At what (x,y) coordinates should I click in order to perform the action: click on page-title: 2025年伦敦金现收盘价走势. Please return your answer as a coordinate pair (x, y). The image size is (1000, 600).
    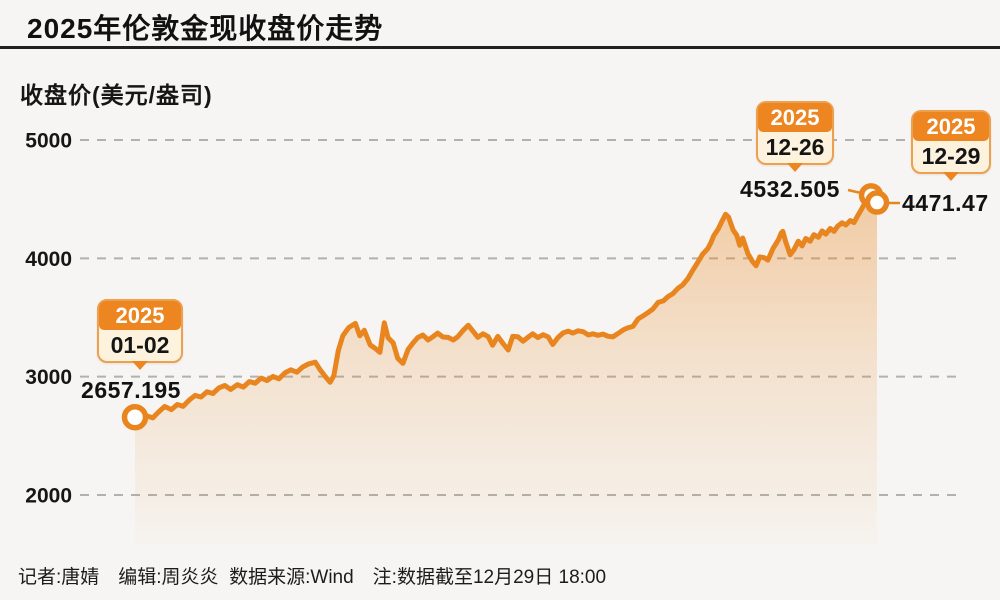
    Looking at the image, I should click on (205, 28).